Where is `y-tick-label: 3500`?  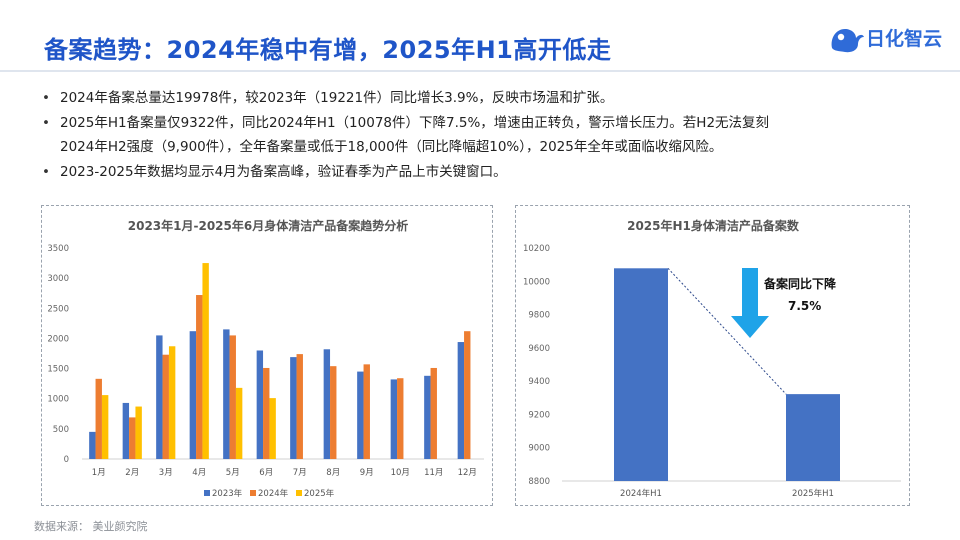 y-tick-label: 3500 is located at coordinates (58, 249).